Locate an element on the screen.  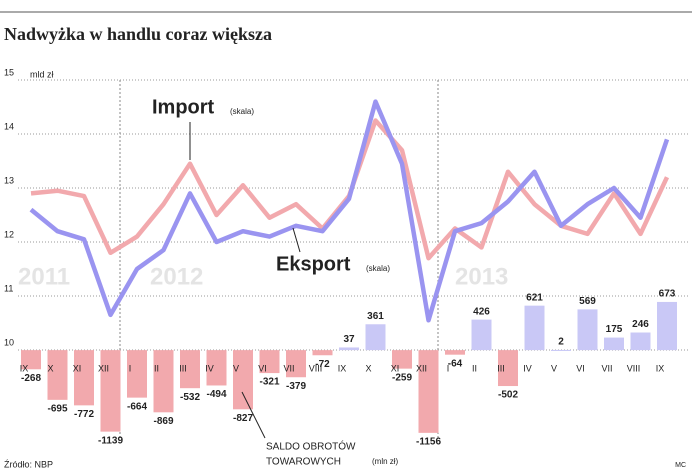
source: Źródło: NBP is located at coordinates (28, 464).